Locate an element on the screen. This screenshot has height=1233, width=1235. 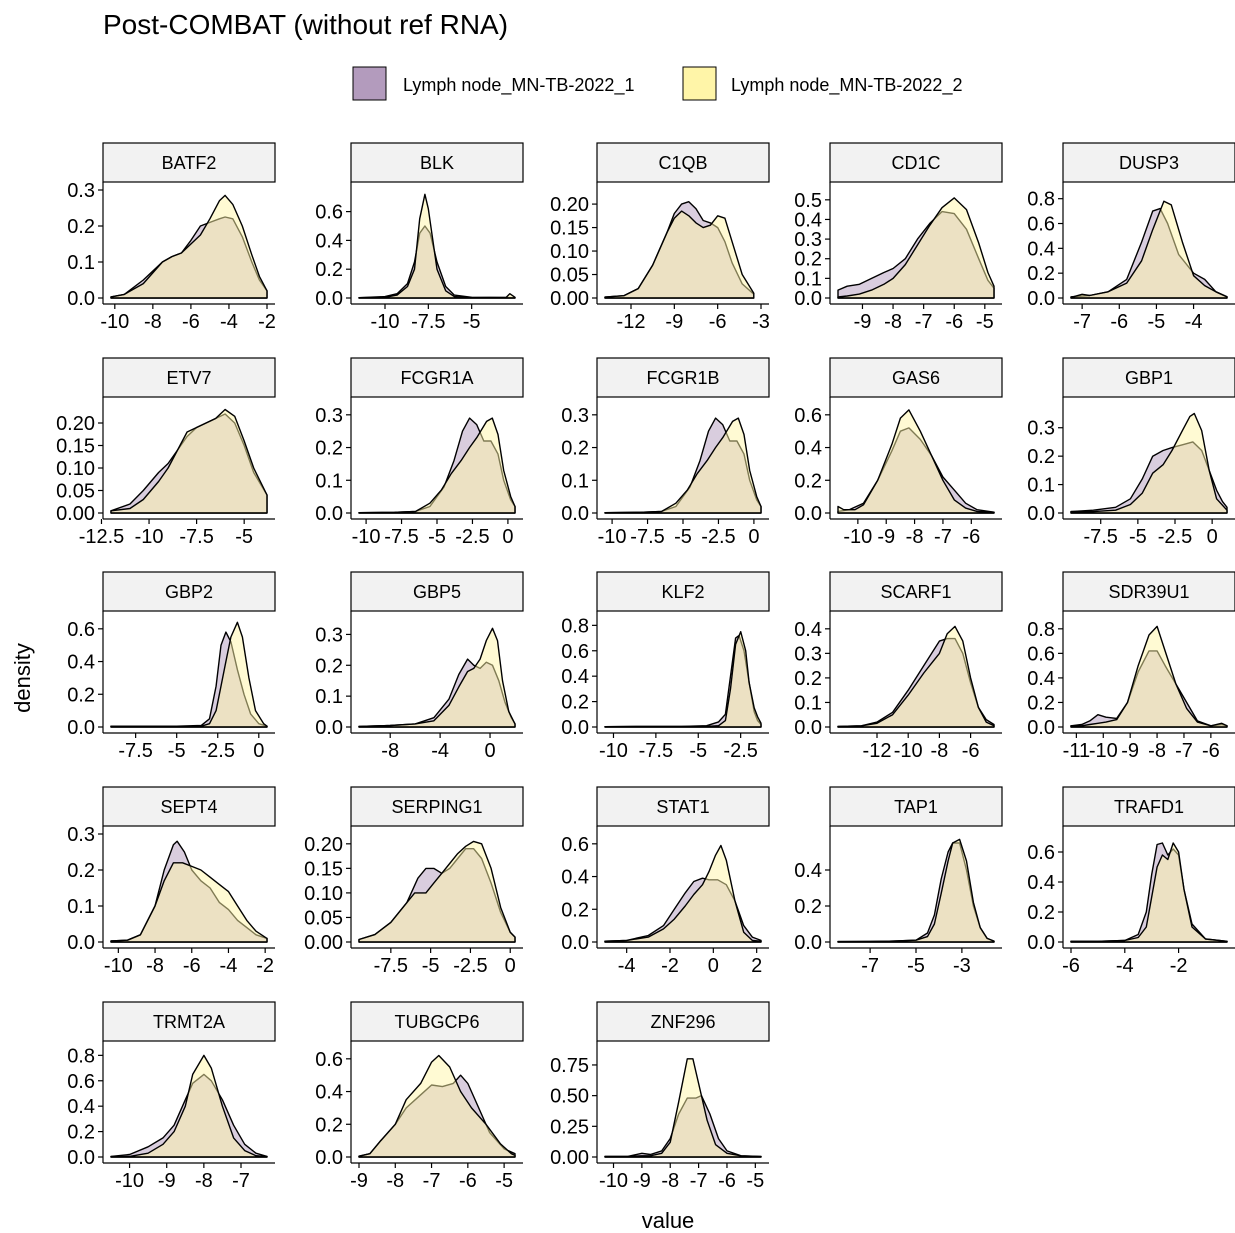
facet-strip-label: GBP1 is located at coordinates (1149, 378).